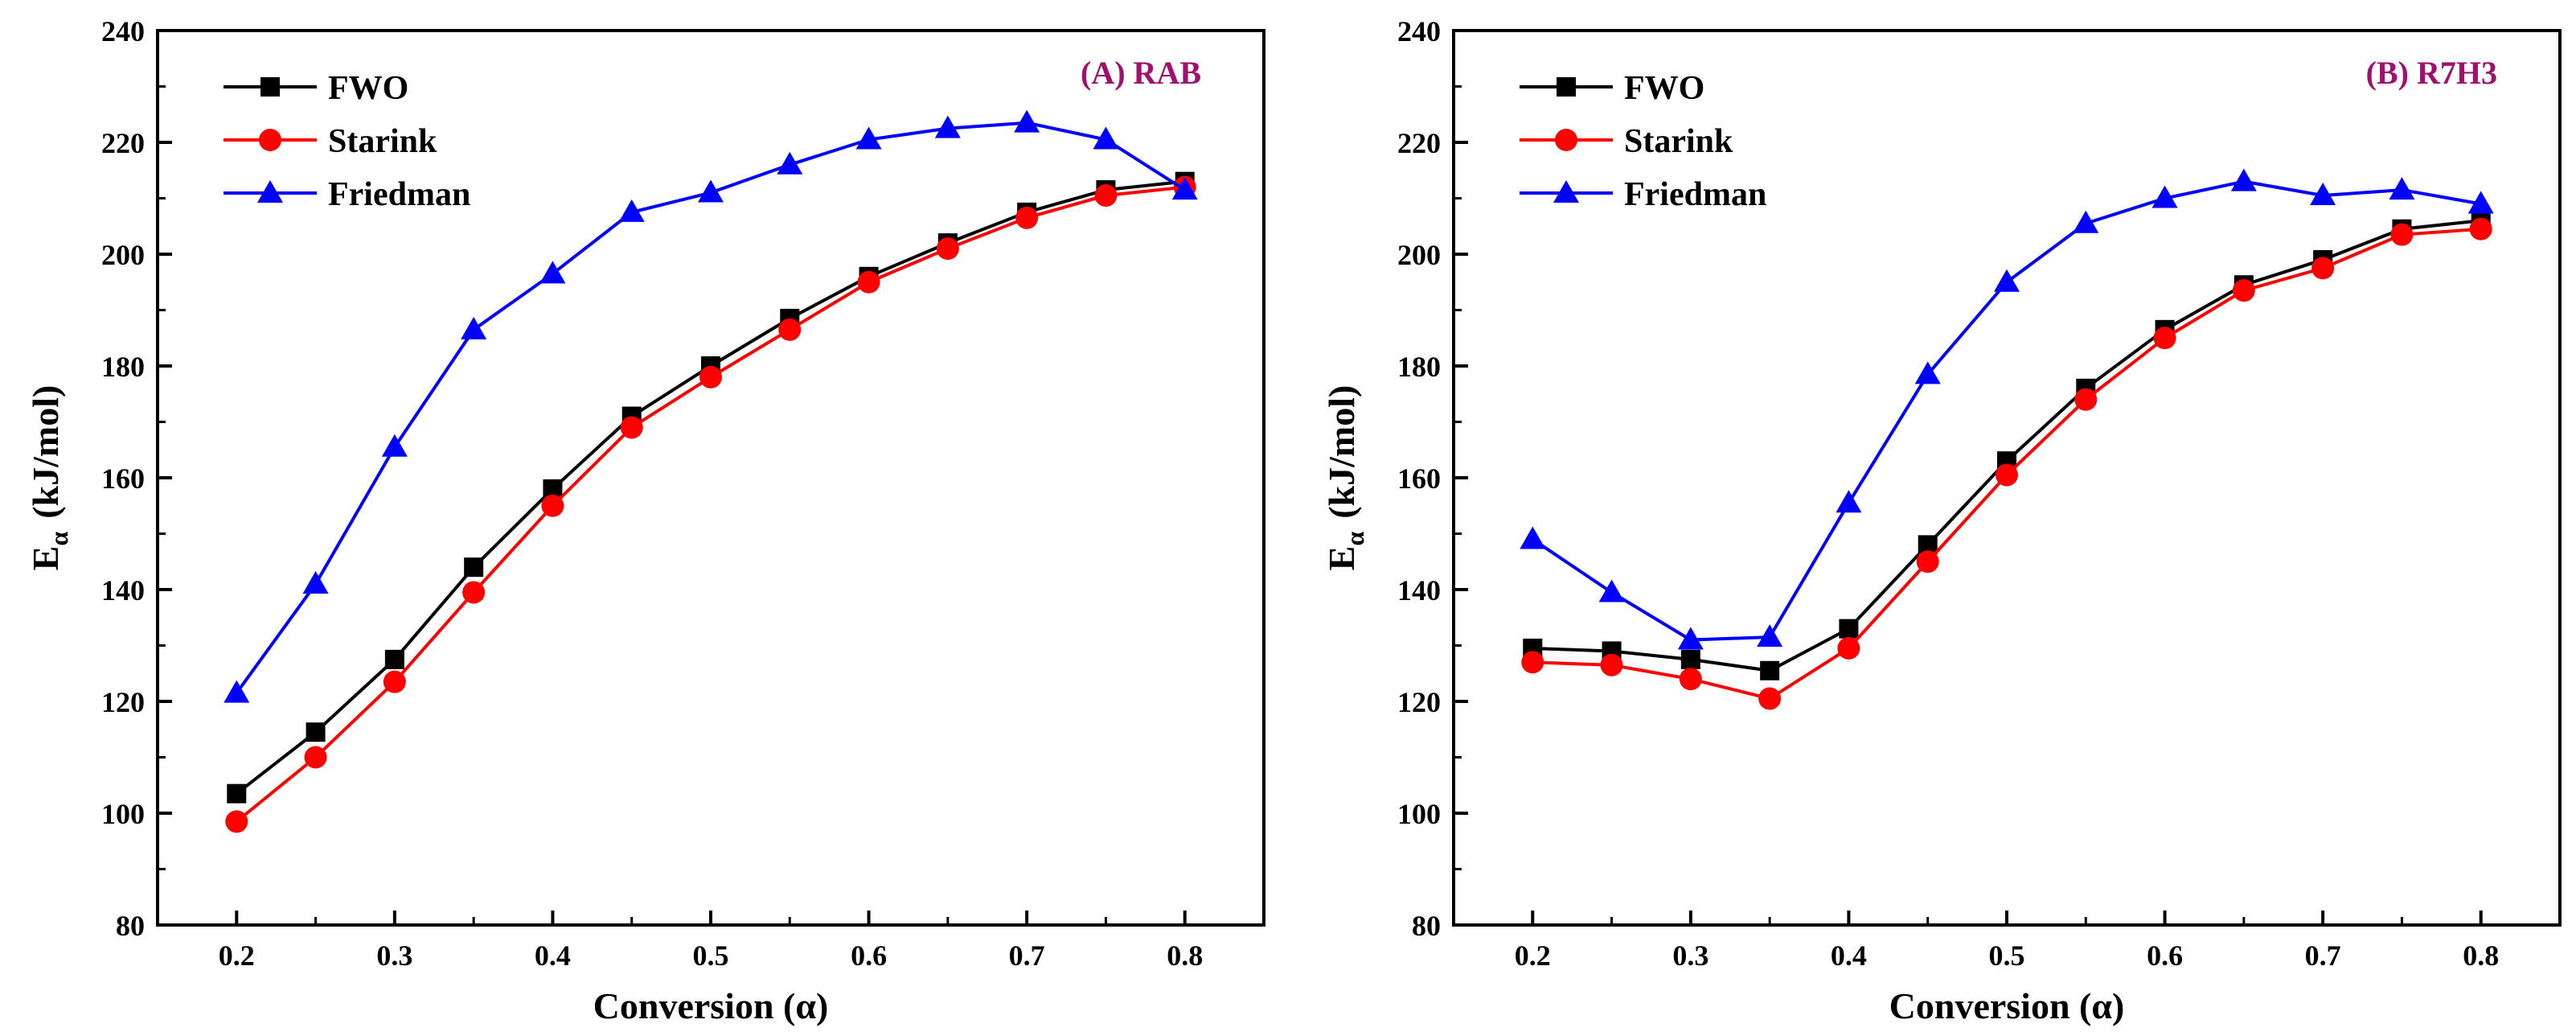  Describe the element at coordinates (1419, 702) in the screenshot. I see `y-tick-label: 120` at that location.